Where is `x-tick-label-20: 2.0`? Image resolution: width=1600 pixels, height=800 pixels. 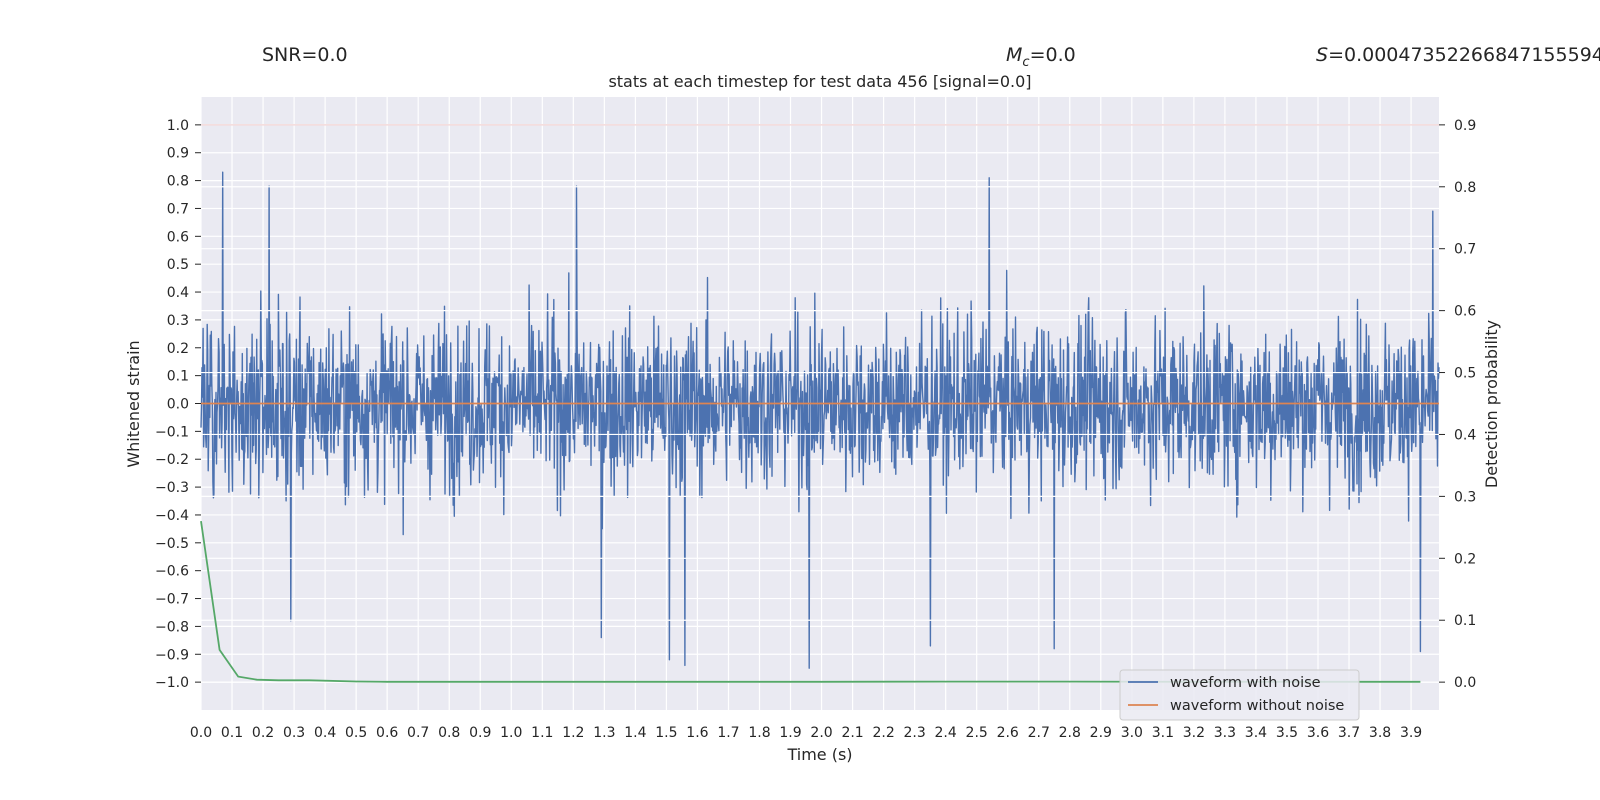 x-tick-label-20: 2.0 is located at coordinates (821, 733).